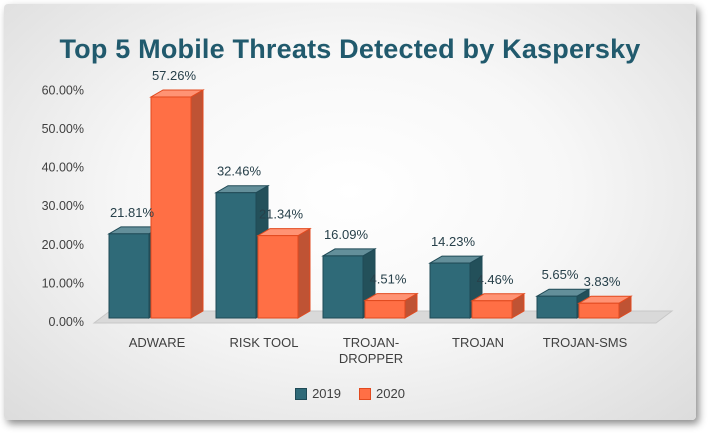 This screenshot has height=435, width=717. What do you see at coordinates (281, 214) in the screenshot?
I see `data-label-2020-1: 21.34%` at bounding box center [281, 214].